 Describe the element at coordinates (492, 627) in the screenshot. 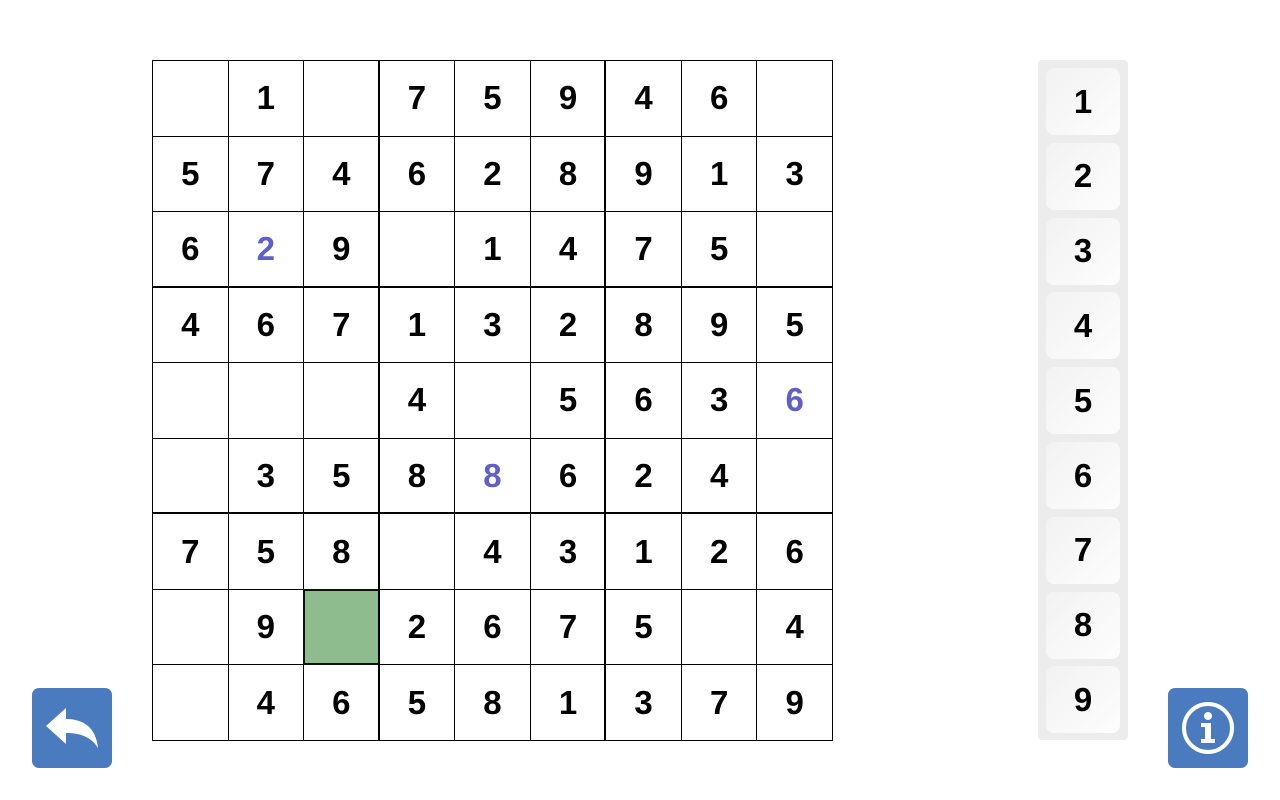

I see `cell-r8c5: 6` at that location.